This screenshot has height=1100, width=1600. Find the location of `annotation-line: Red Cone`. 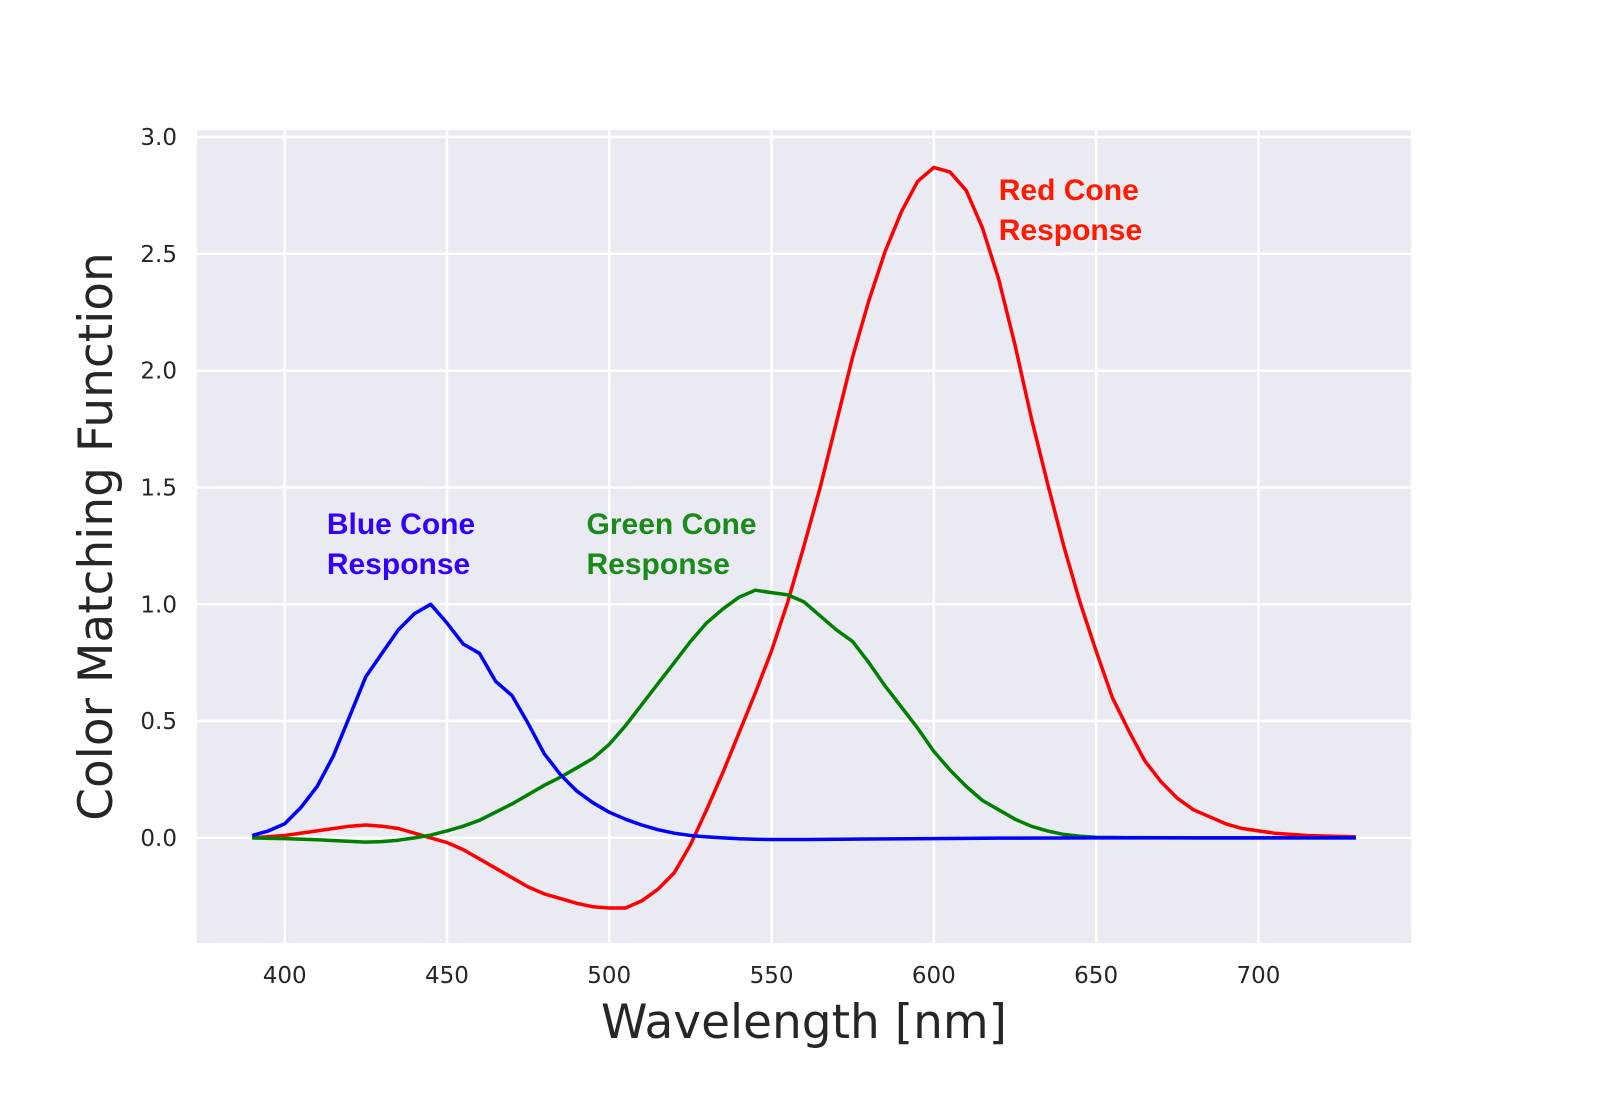

annotation-line: Red Cone is located at coordinates (1069, 190).